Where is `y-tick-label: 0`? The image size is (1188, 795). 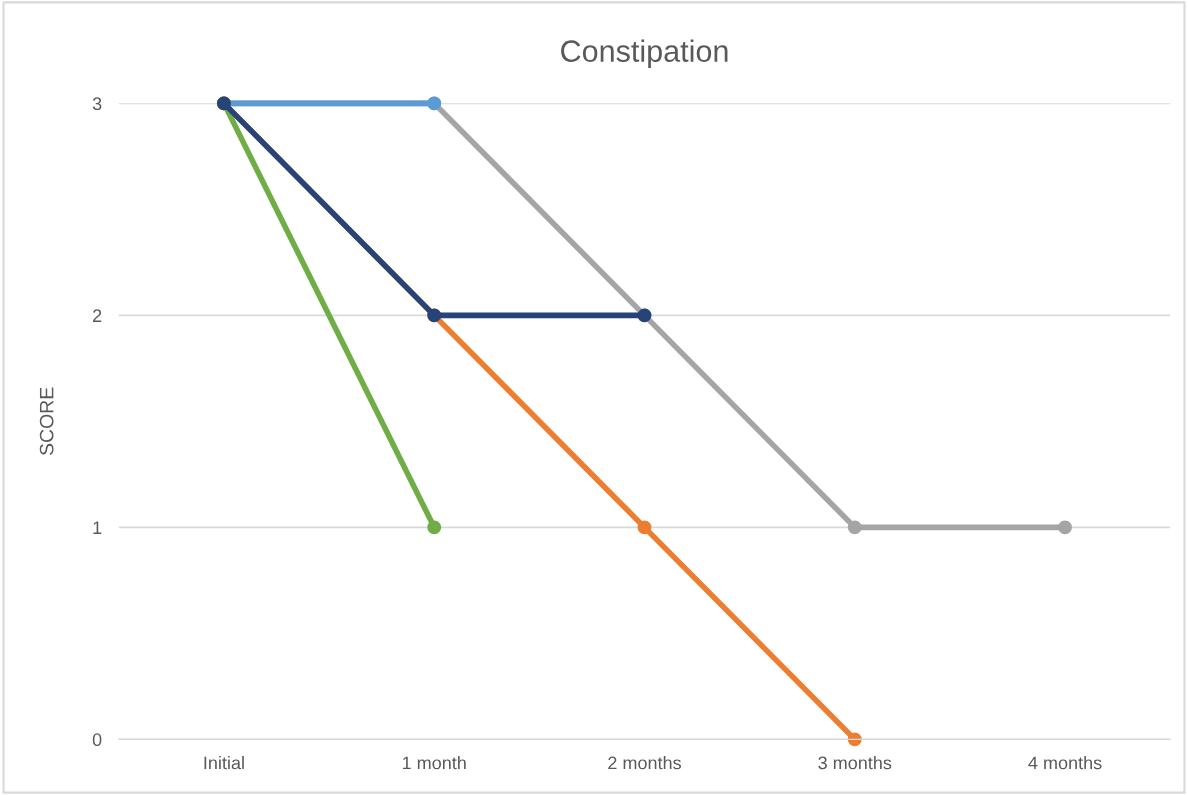
y-tick-label: 0 is located at coordinates (97, 740).